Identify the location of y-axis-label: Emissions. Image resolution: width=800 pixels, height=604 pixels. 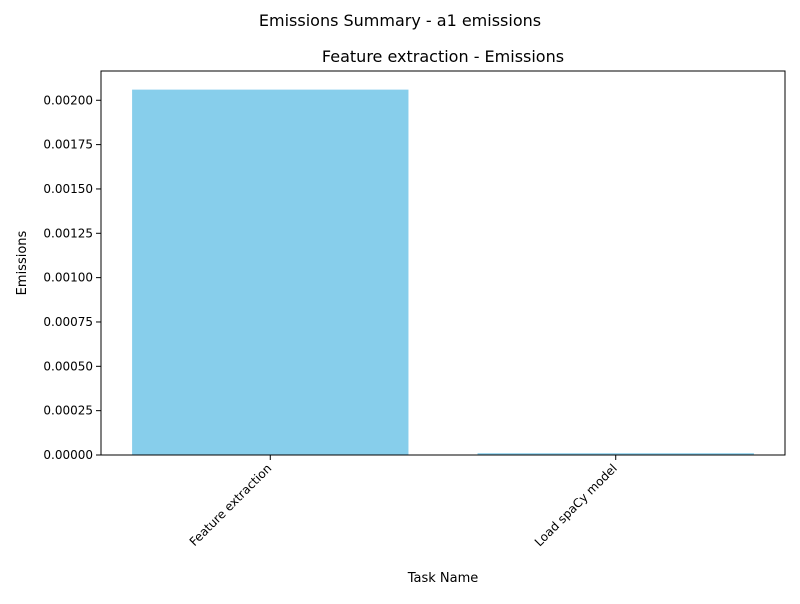
(22, 262).